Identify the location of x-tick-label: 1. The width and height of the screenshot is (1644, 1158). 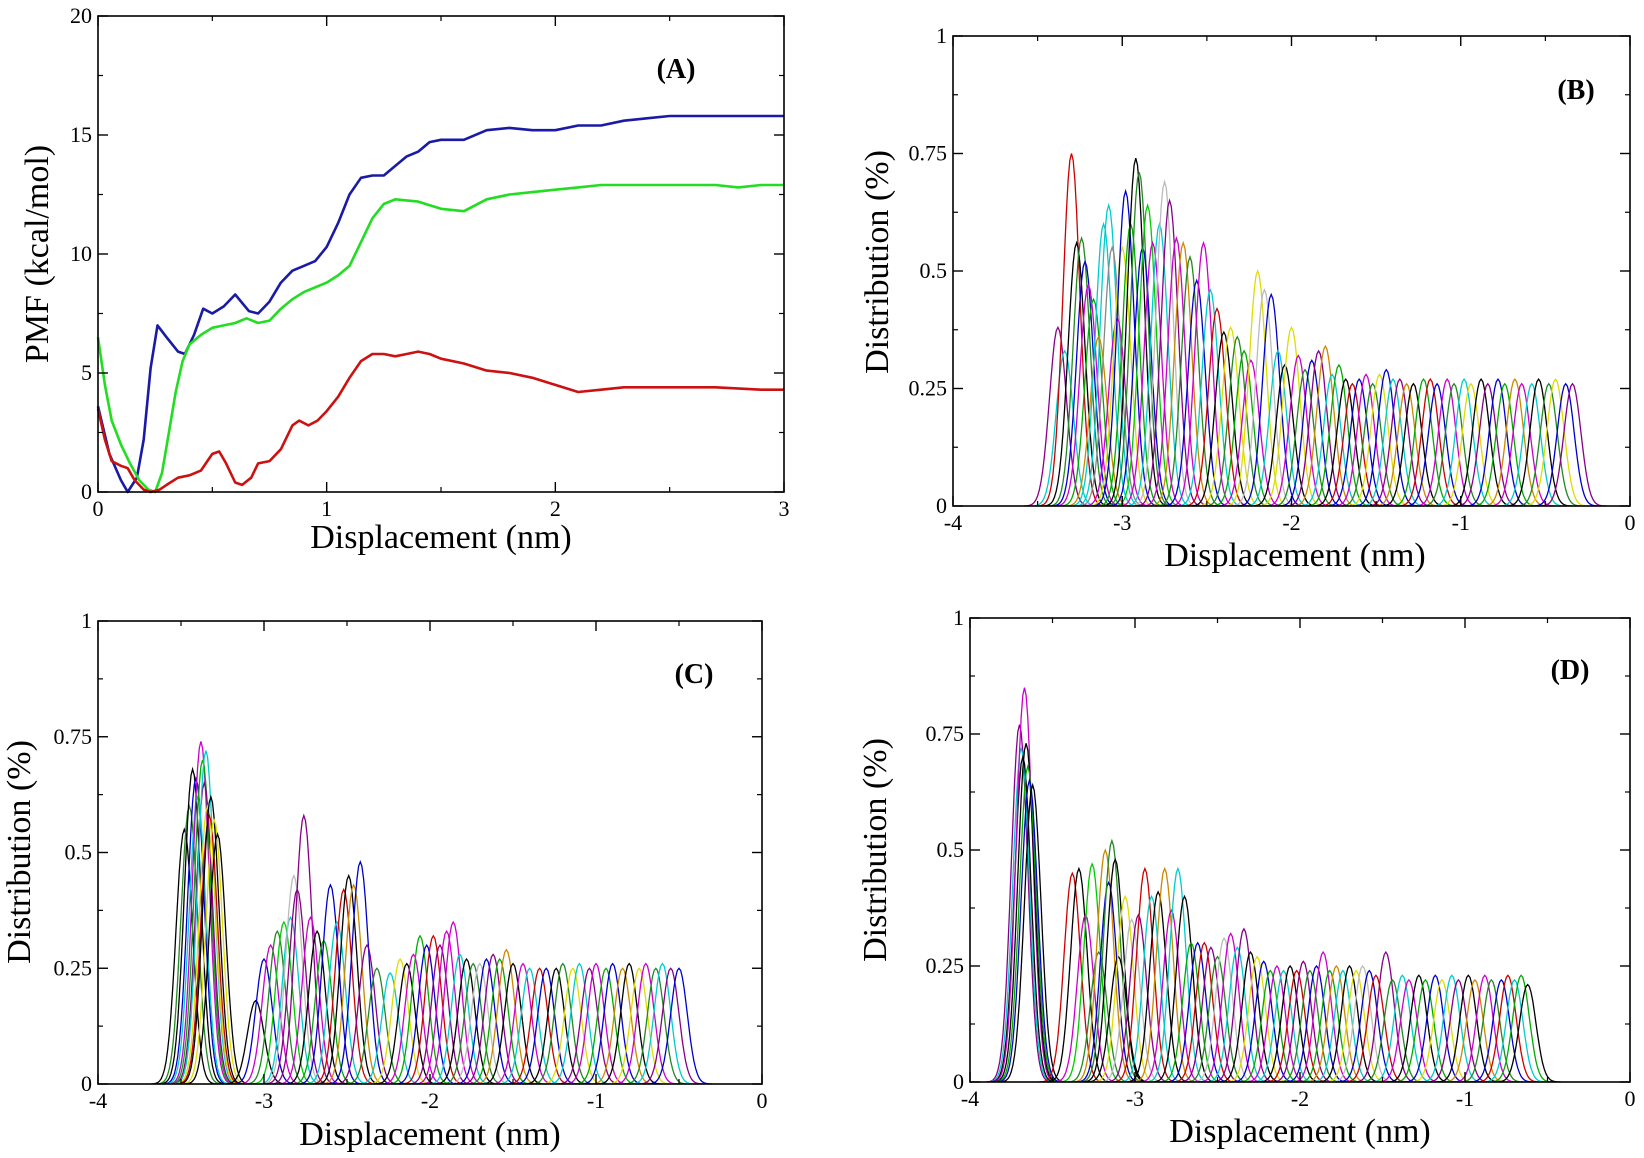
(326, 508).